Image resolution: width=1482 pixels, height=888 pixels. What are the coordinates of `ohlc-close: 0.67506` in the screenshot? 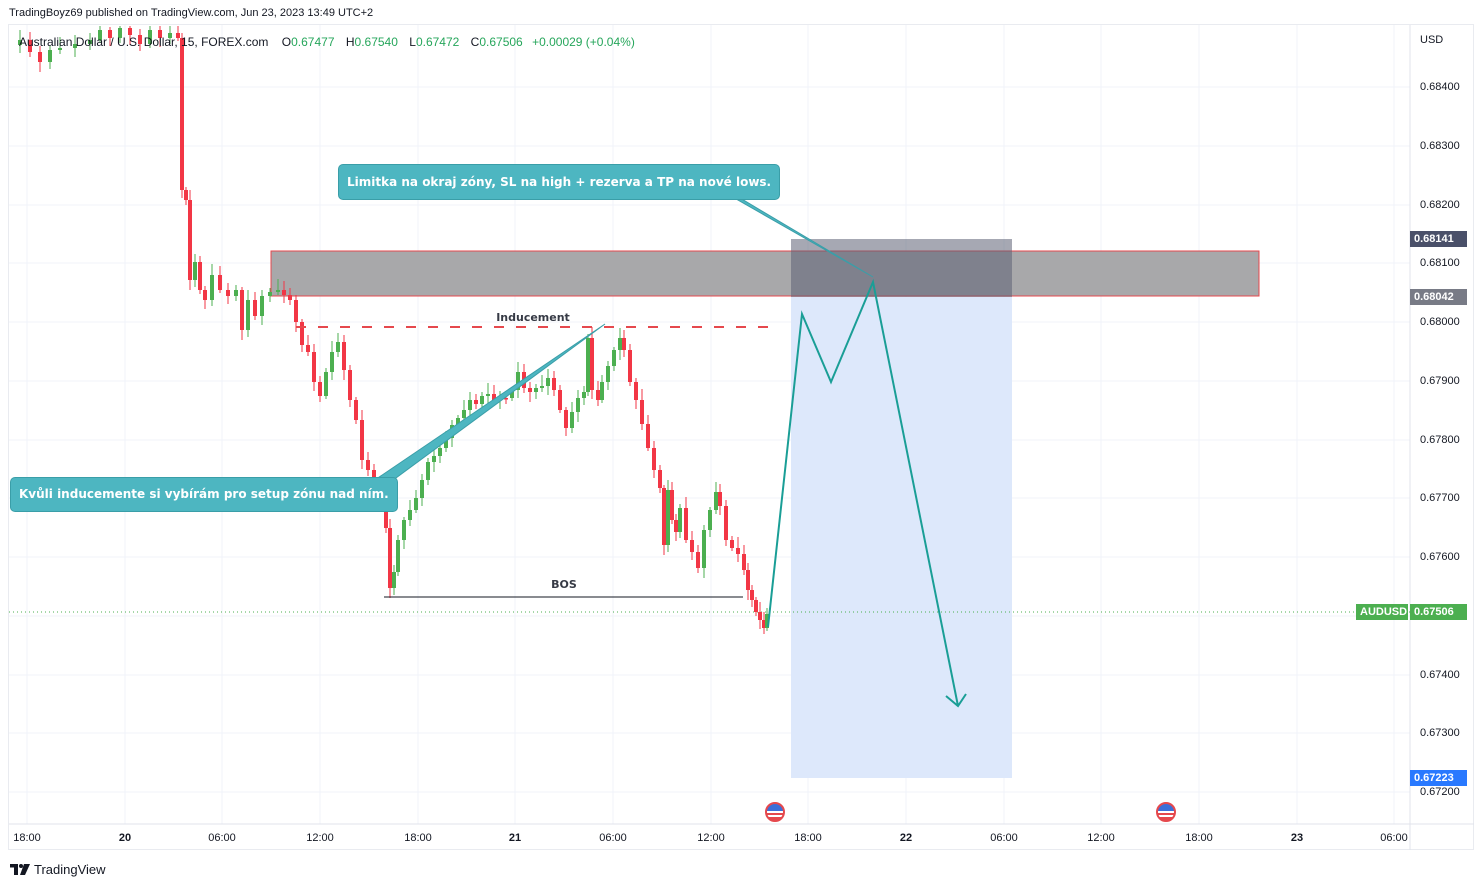 It's located at (501, 42).